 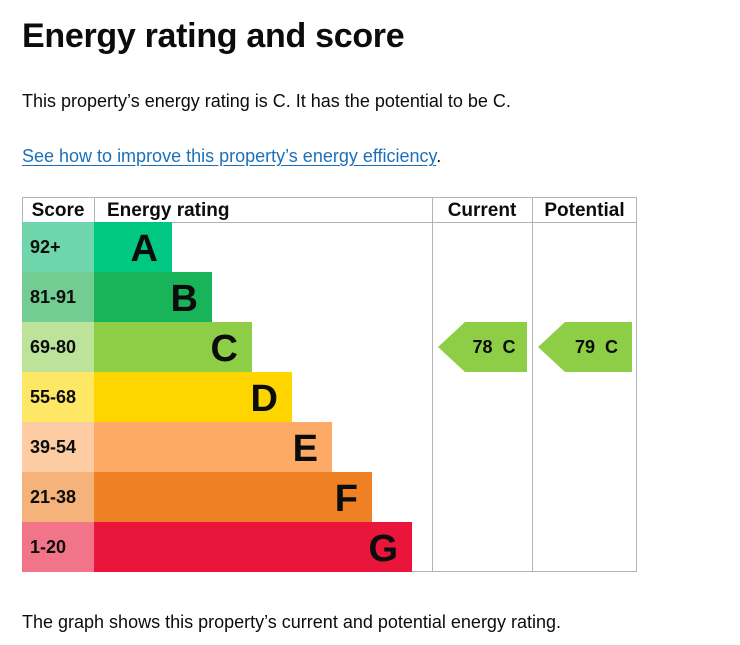 I want to click on current-arrow, so click(x=482, y=347).